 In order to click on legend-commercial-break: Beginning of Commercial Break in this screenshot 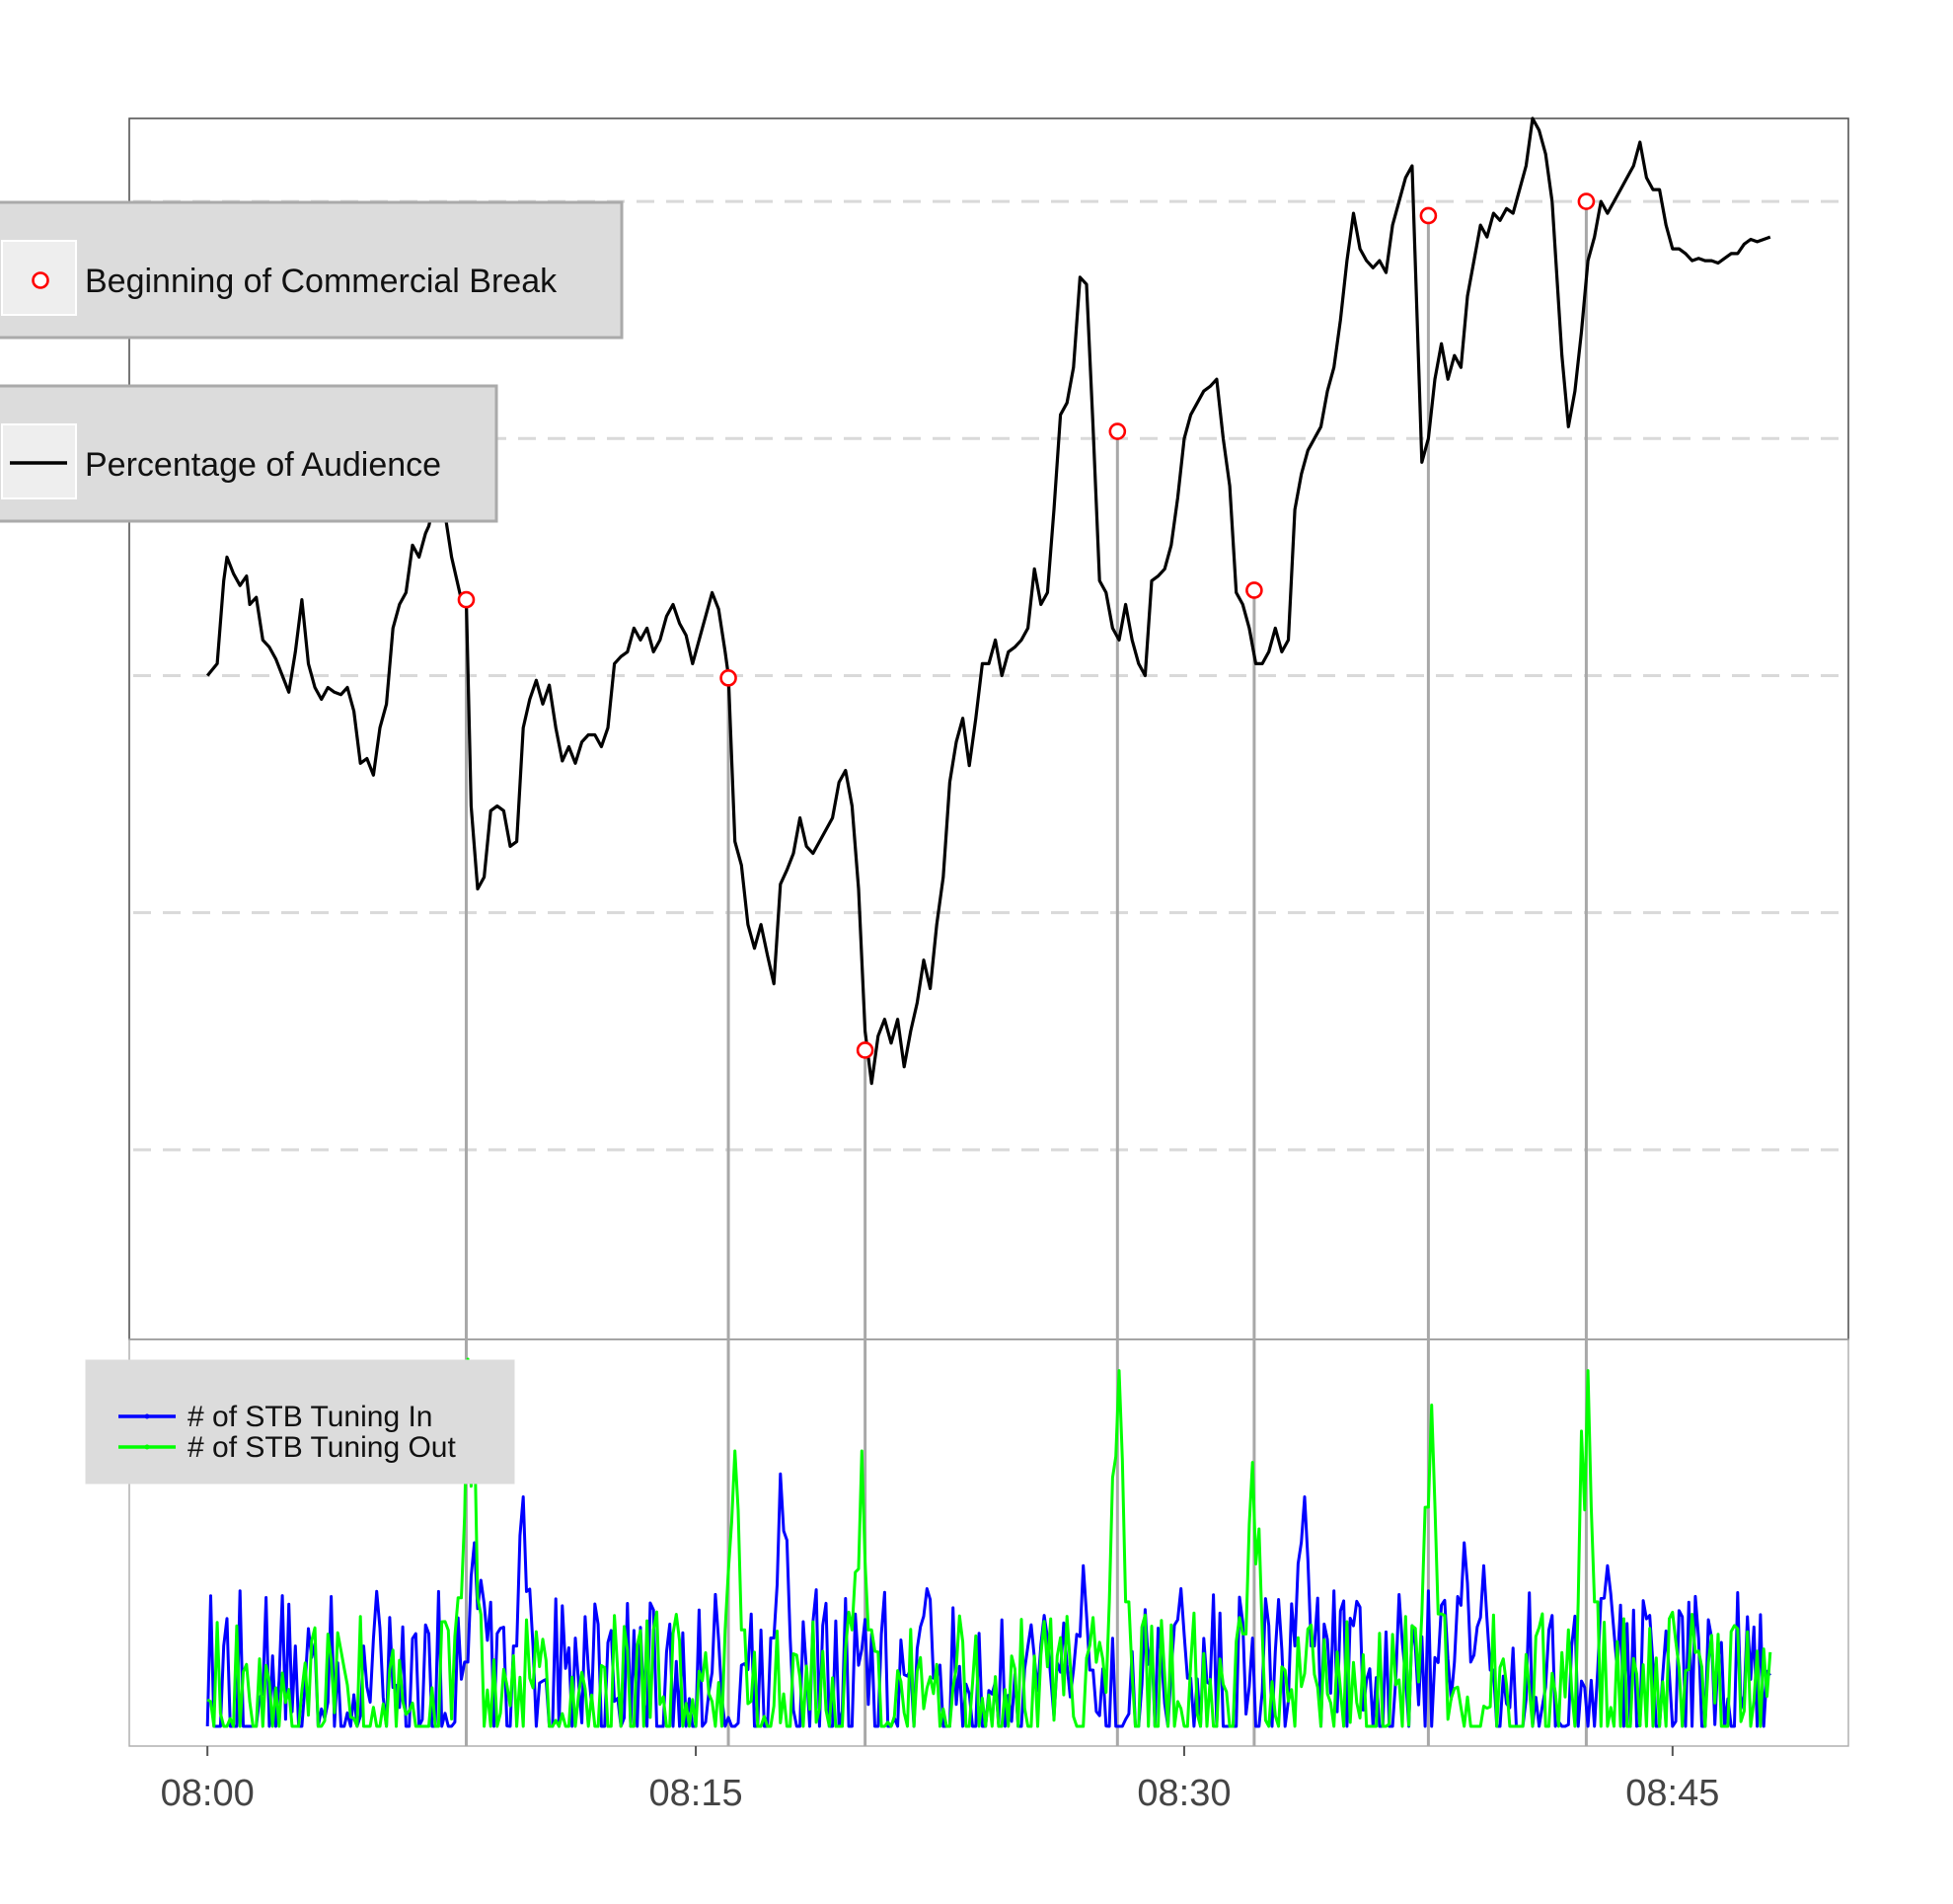, I will do `click(312, 270)`.